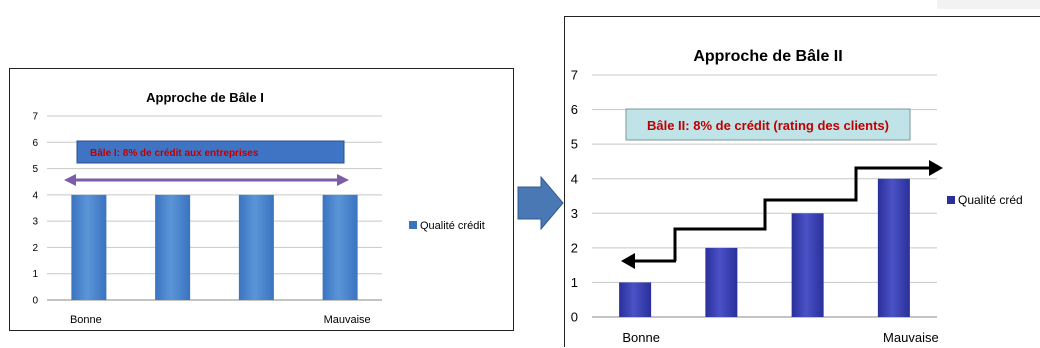  What do you see at coordinates (988, 4) in the screenshot?
I see `corner-shade` at bounding box center [988, 4].